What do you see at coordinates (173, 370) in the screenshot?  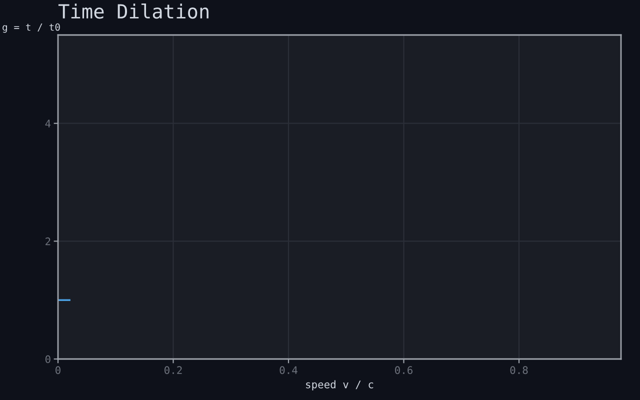 I see `x-tick-label: 0.2` at bounding box center [173, 370].